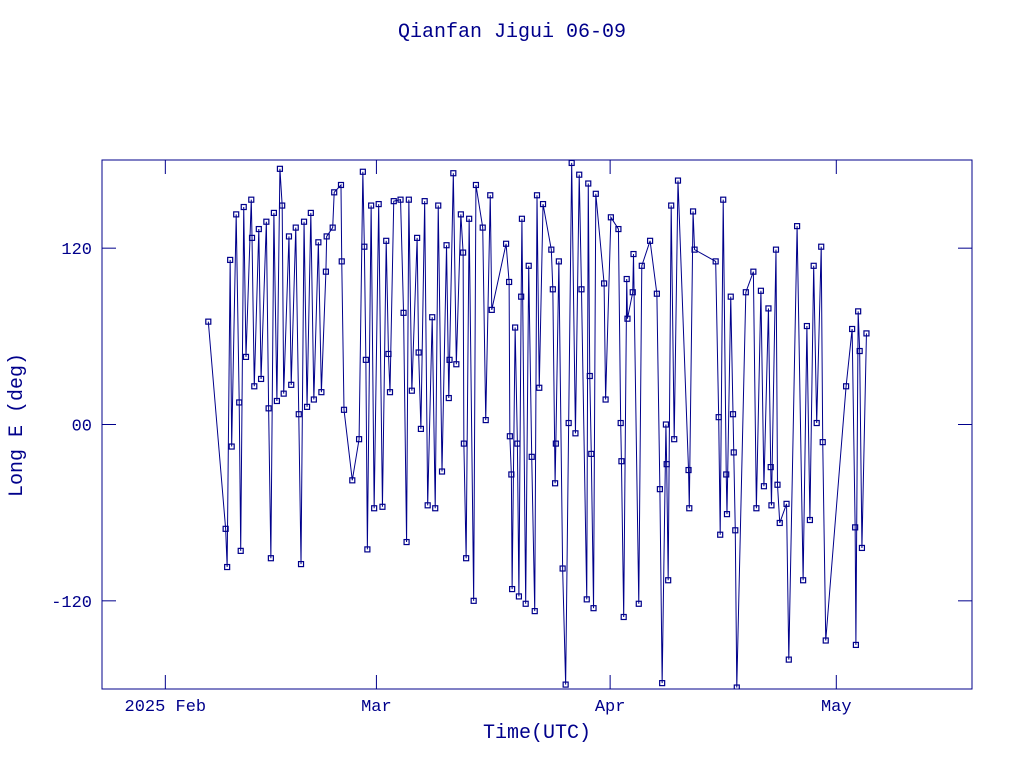  What do you see at coordinates (836, 707) in the screenshot?
I see `x-tick-label: May` at bounding box center [836, 707].